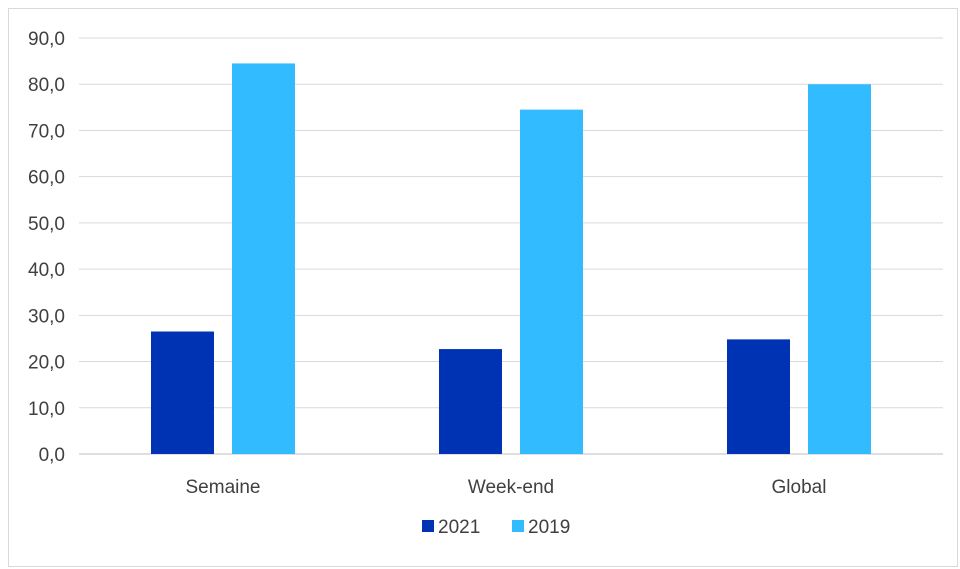 The image size is (960, 569). I want to click on y-tick-label: 0,0, so click(52, 455).